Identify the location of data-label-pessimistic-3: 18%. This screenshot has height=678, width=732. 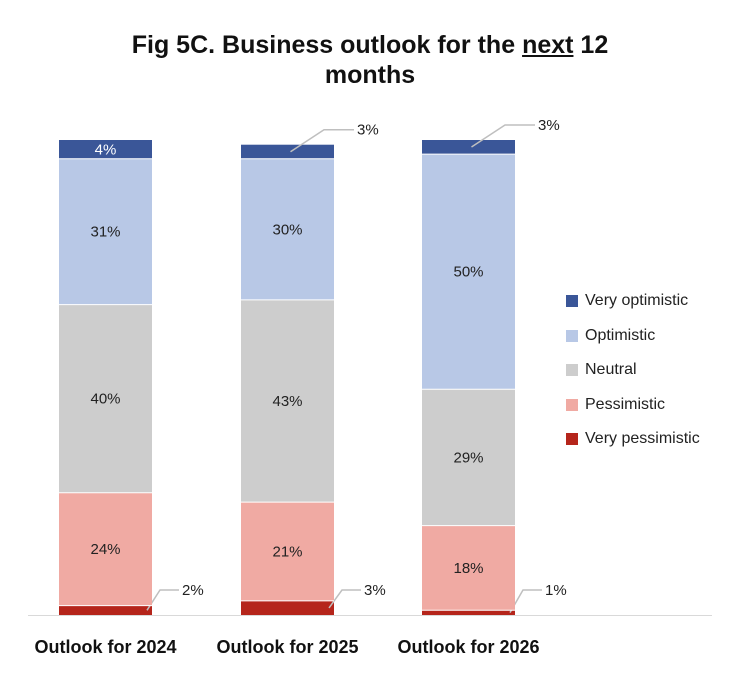
(468, 568).